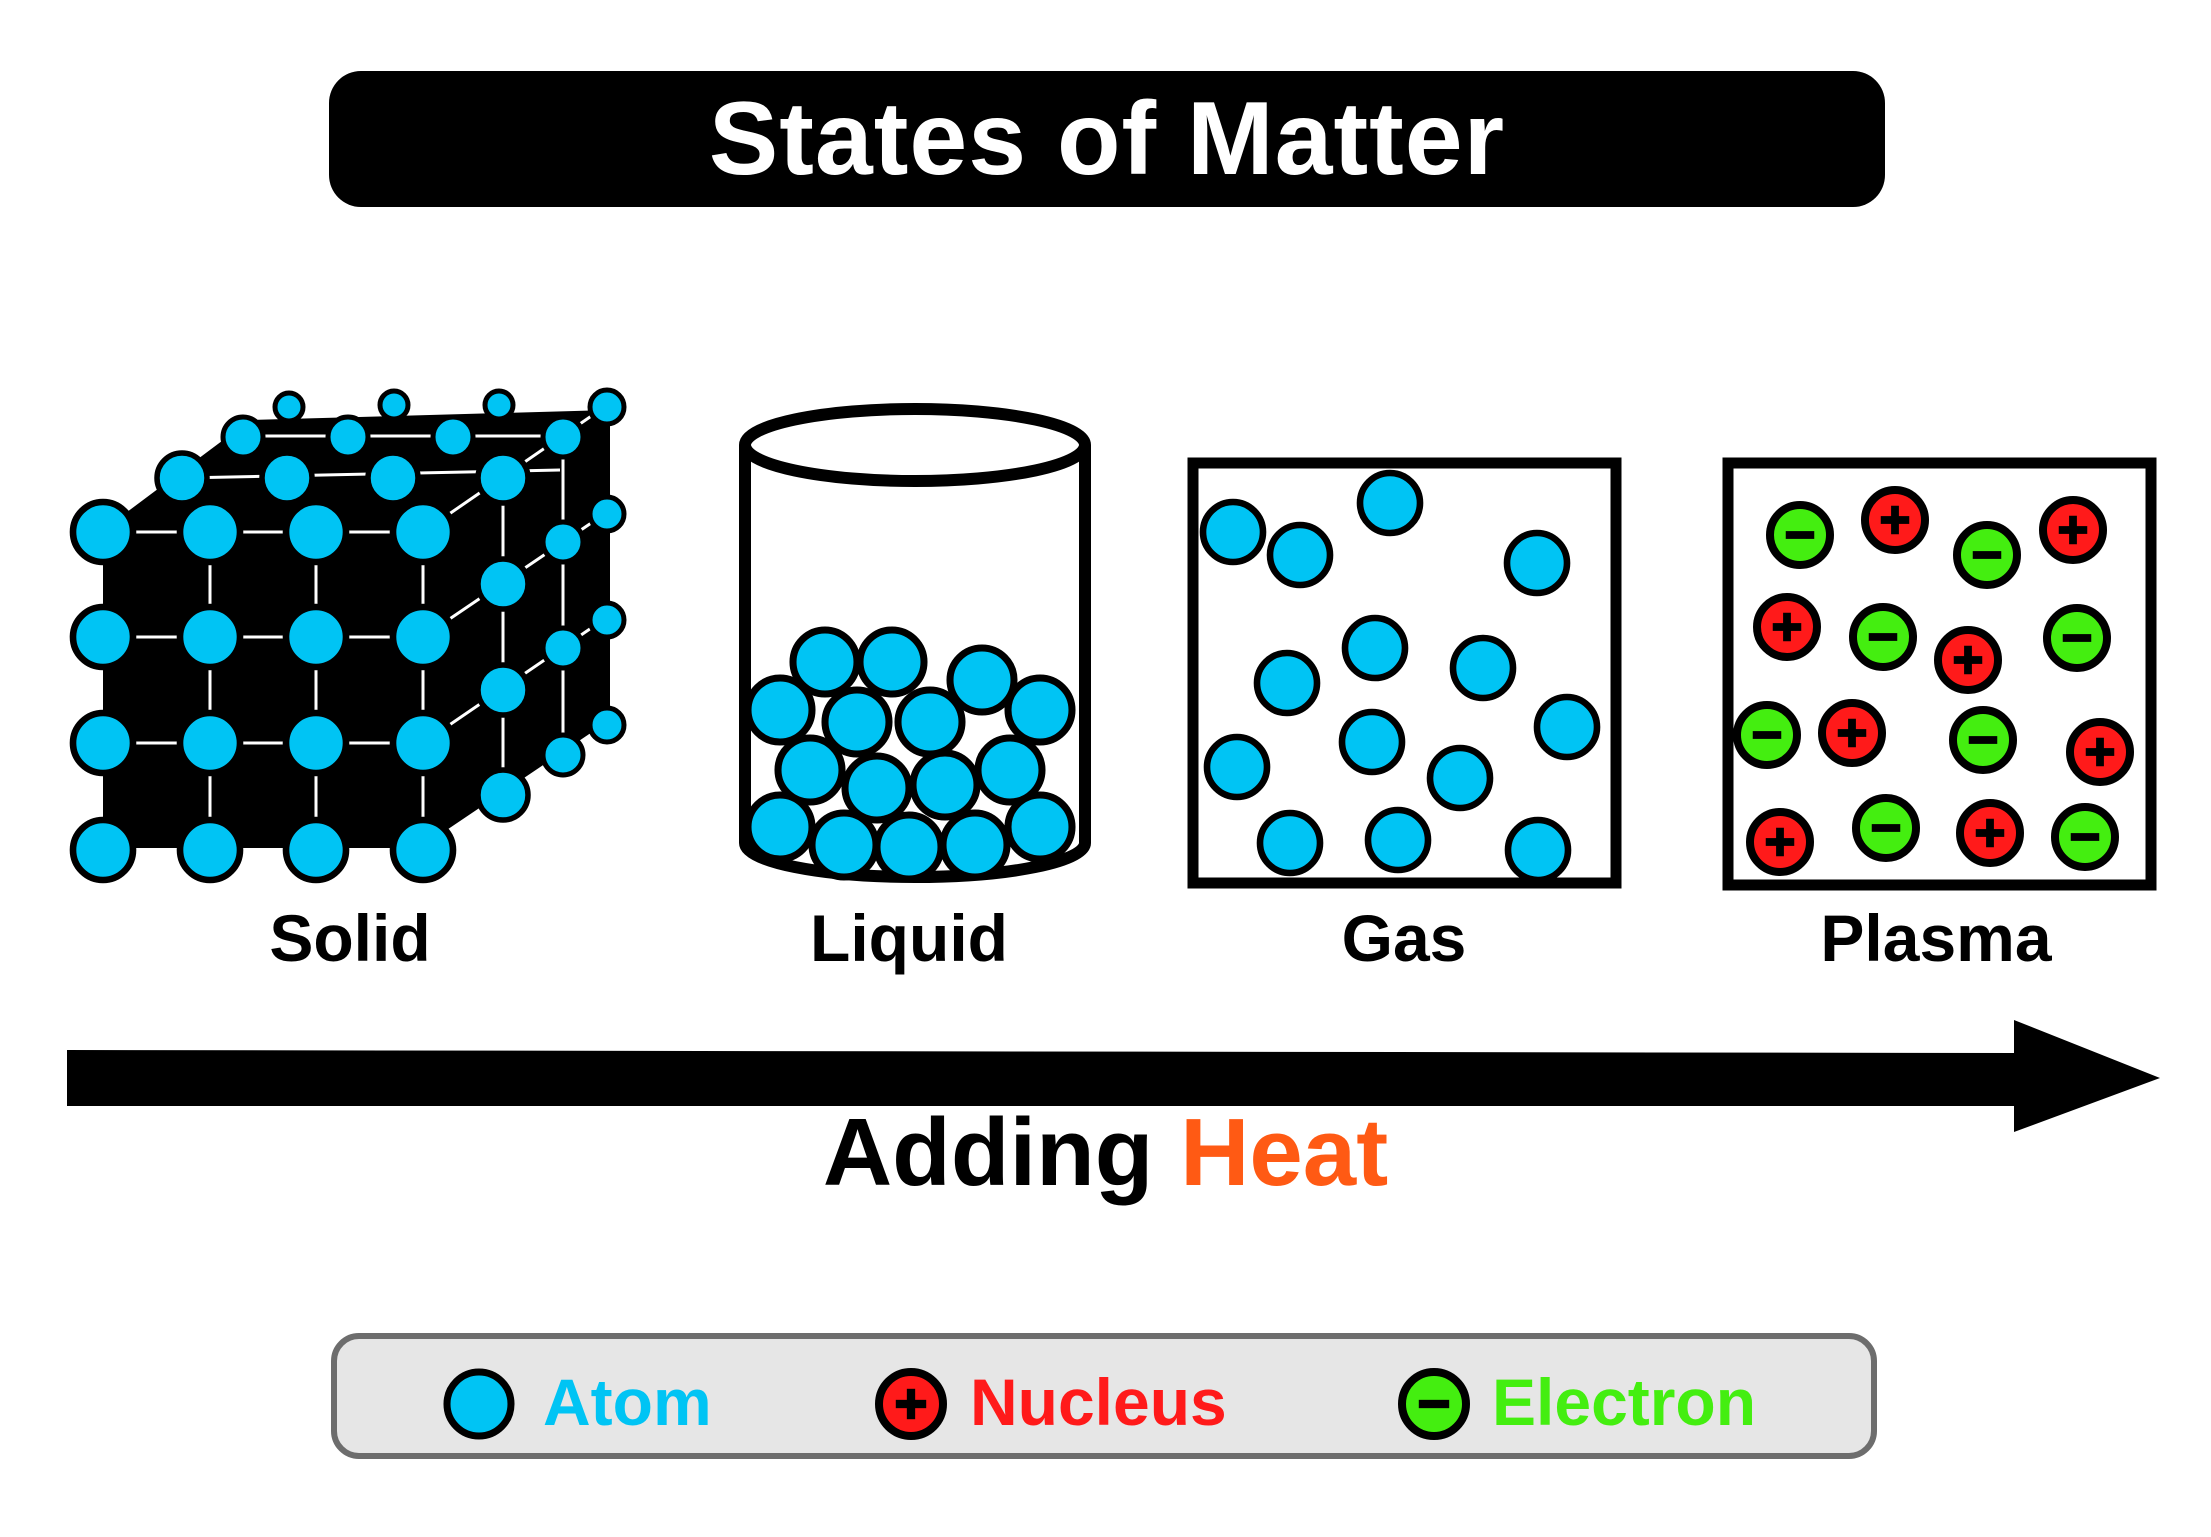 Image resolution: width=2211 pixels, height=1537 pixels. What do you see at coordinates (1404, 938) in the screenshot?
I see `gas-label: Gas` at bounding box center [1404, 938].